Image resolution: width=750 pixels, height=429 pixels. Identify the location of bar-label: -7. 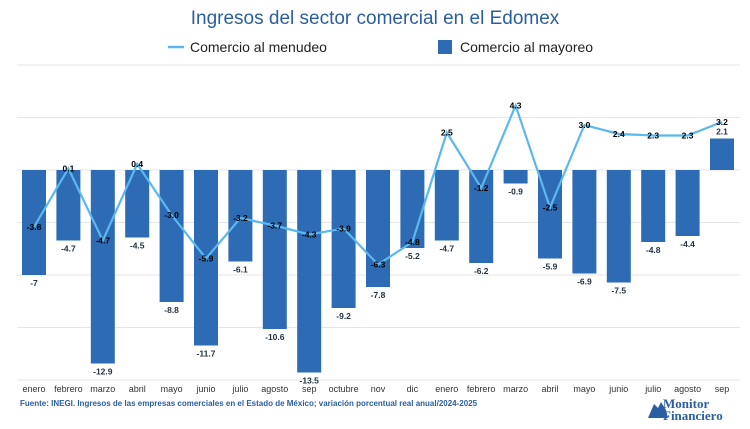
(34, 283).